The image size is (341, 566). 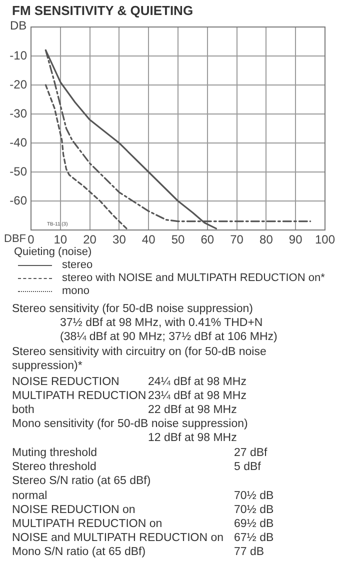 I want to click on x-tick-label: 10, so click(x=61, y=239).